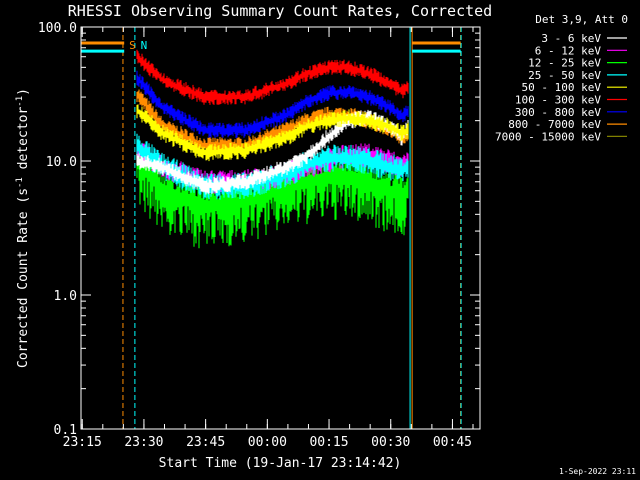 The image size is (640, 480). I want to click on y-tick-label-2: 10.0, so click(61, 162).